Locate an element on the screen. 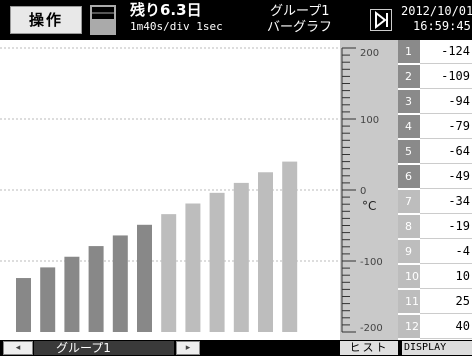 This screenshot has width=472, height=356. channel-number: 4 is located at coordinates (409, 126).